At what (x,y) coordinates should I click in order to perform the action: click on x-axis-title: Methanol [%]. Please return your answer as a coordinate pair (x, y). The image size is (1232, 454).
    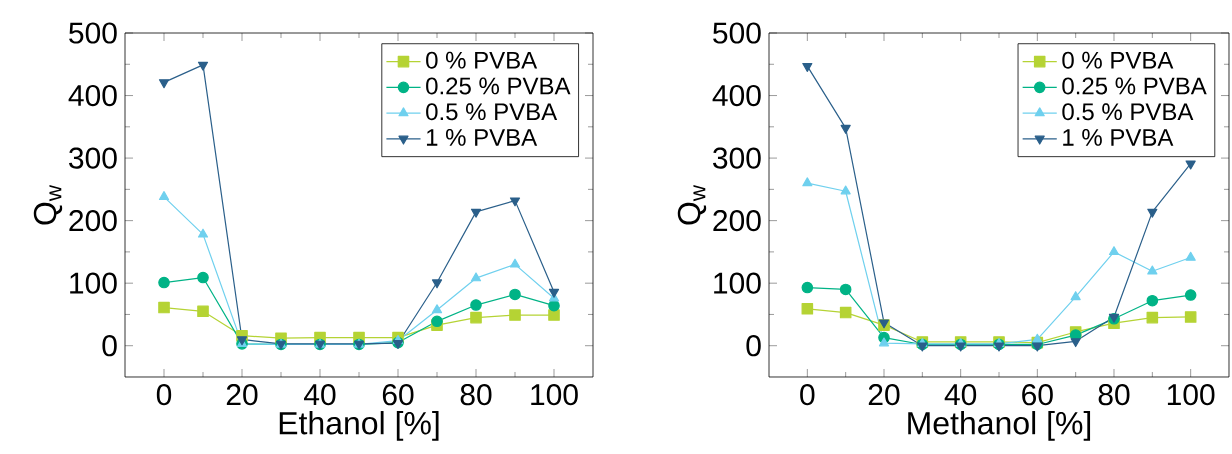
    Looking at the image, I should click on (999, 426).